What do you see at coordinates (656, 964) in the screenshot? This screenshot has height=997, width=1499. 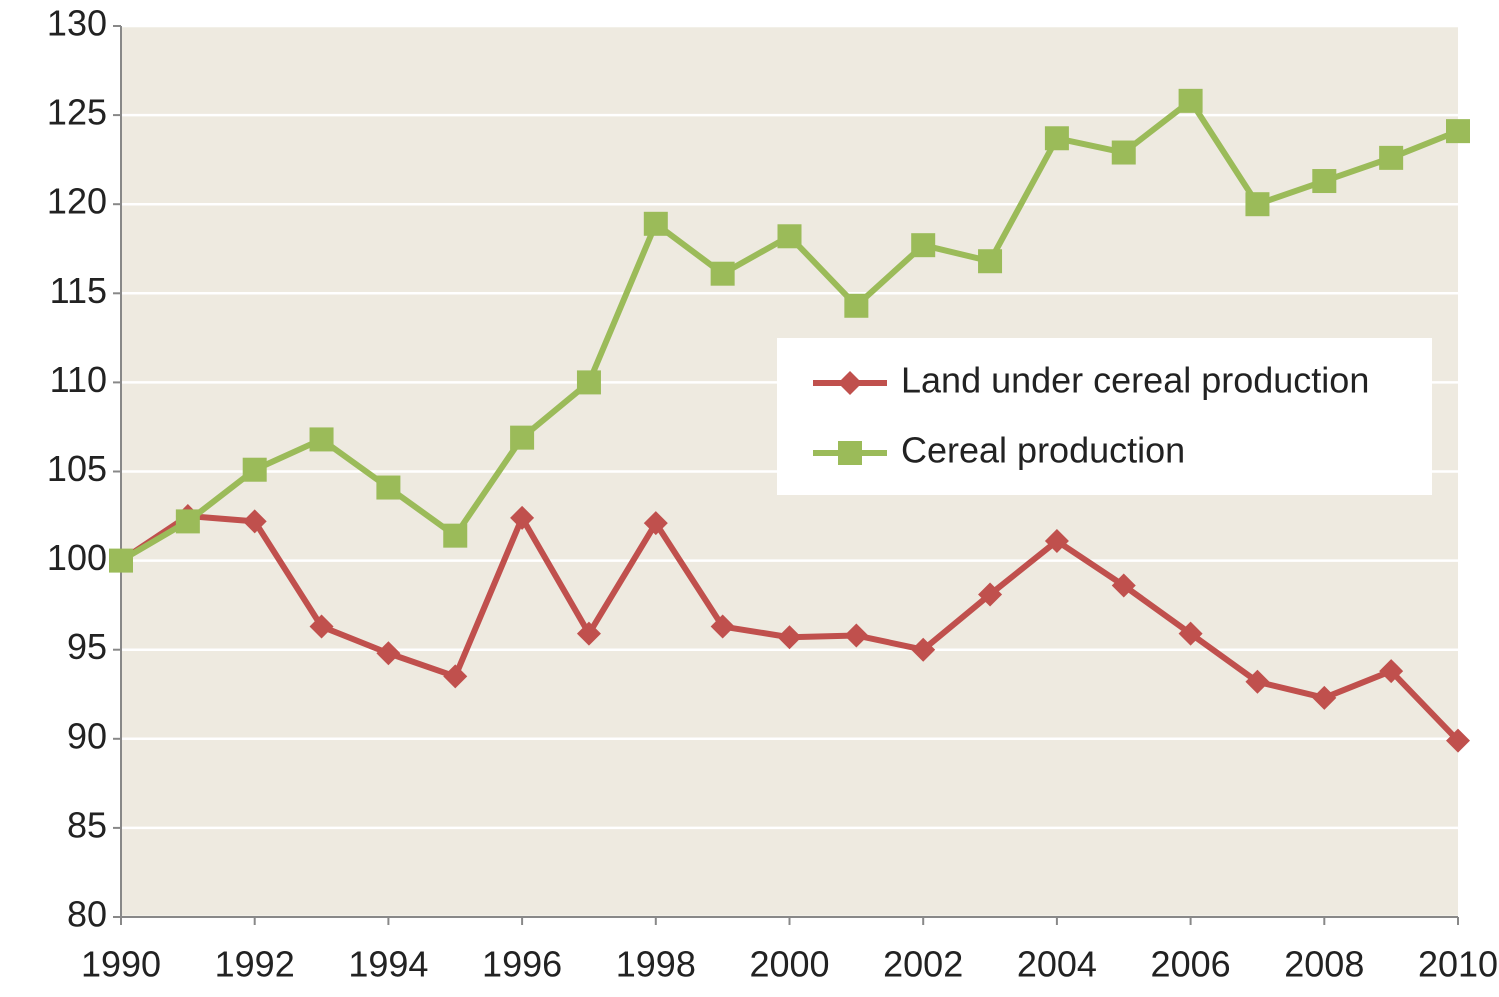 I see `x-tick-label: 1998` at bounding box center [656, 964].